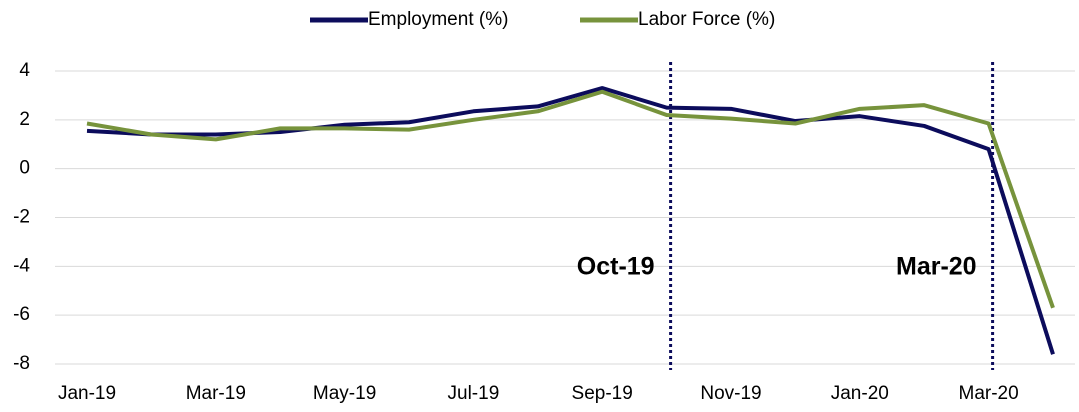  Describe the element at coordinates (24, 119) in the screenshot. I see `y-tick-label: 2` at that location.